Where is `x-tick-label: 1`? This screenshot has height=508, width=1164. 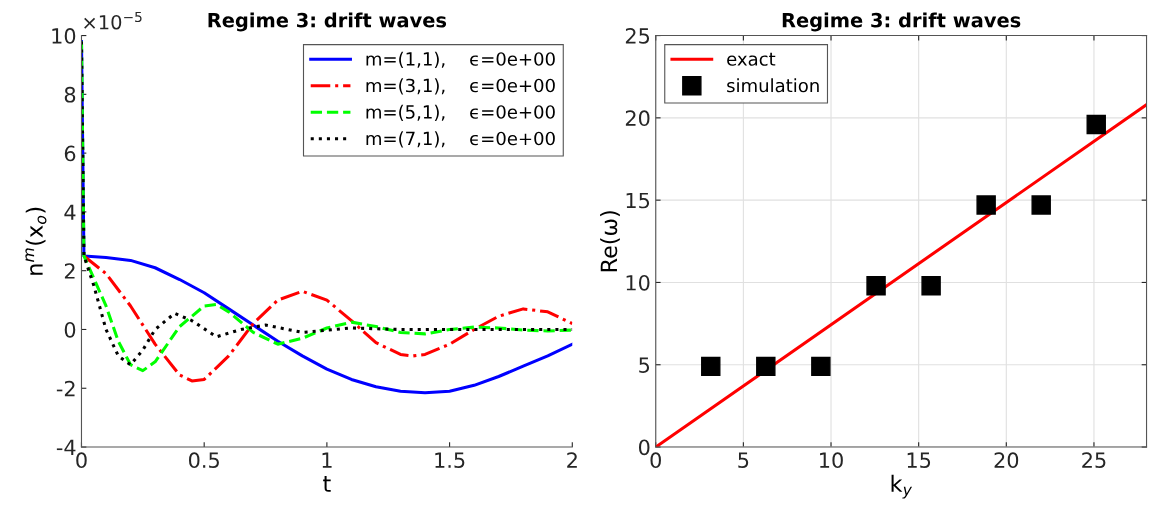
x-tick-label: 1 is located at coordinates (327, 460).